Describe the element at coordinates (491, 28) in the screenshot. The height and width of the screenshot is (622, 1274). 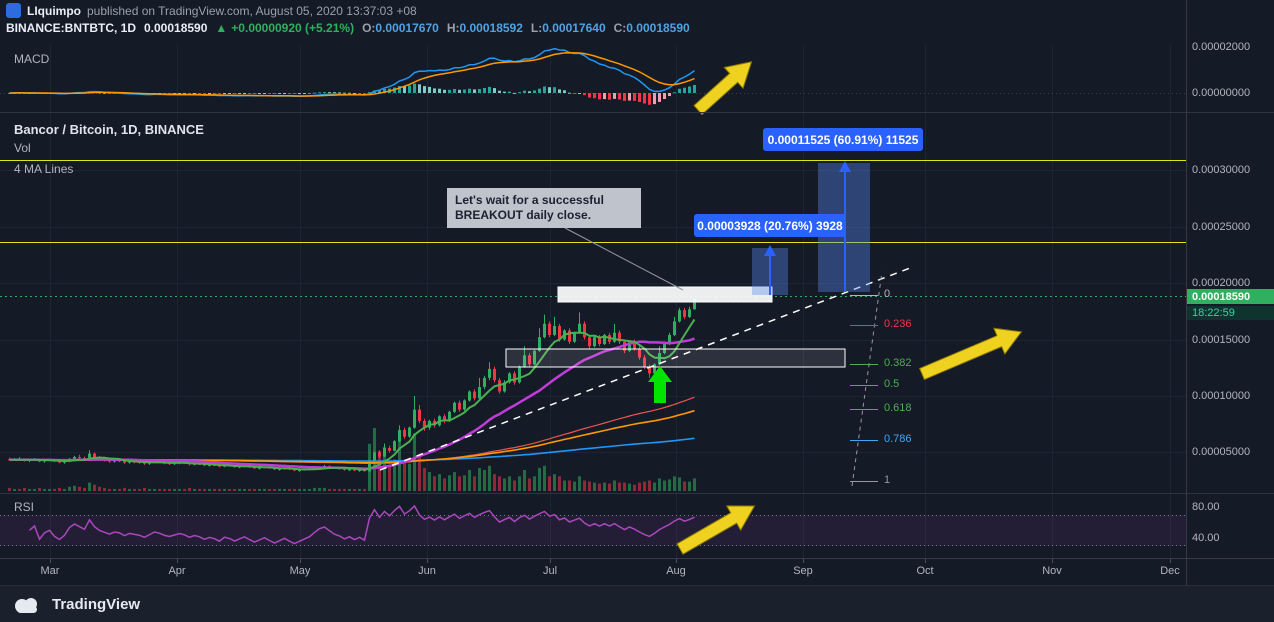
I see `ohlc-value: 0.00018592` at that location.